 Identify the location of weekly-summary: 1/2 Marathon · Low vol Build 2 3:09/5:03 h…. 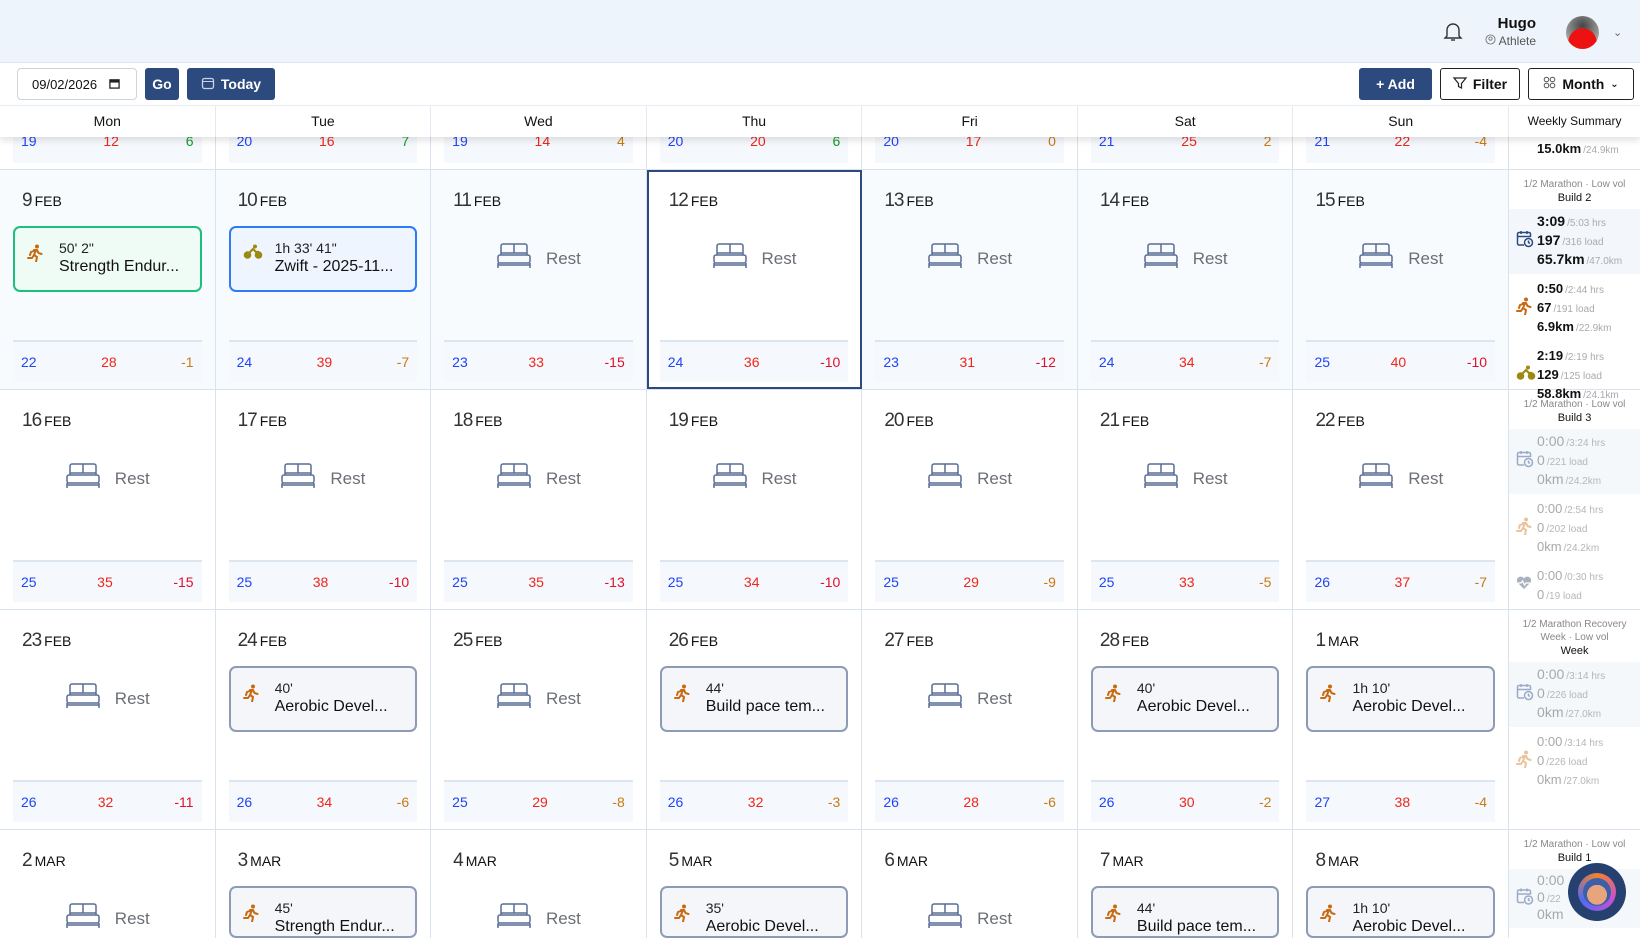
(1574, 285).